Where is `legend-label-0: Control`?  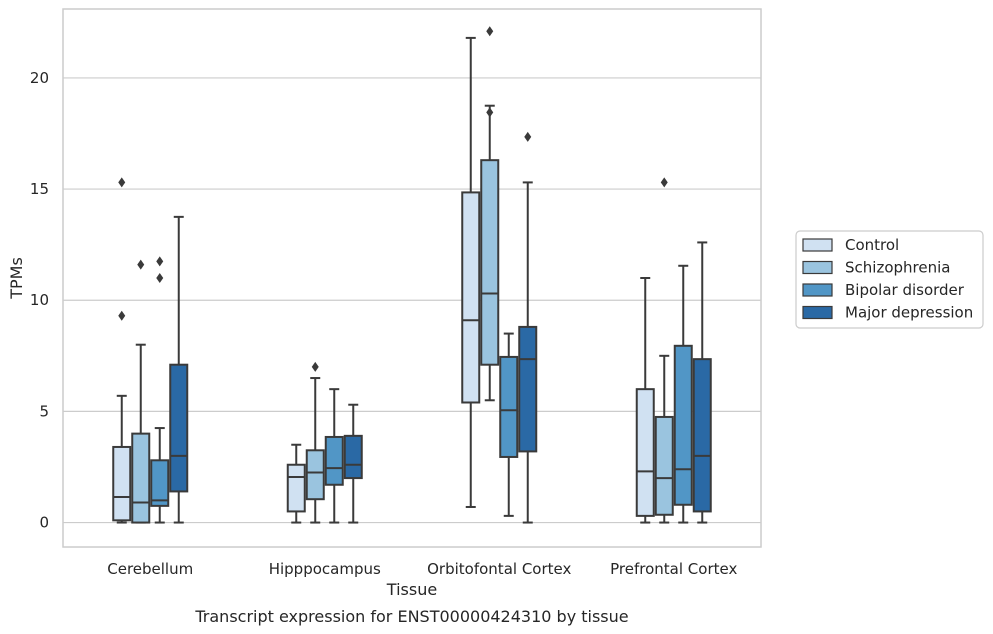 legend-label-0: Control is located at coordinates (872, 245).